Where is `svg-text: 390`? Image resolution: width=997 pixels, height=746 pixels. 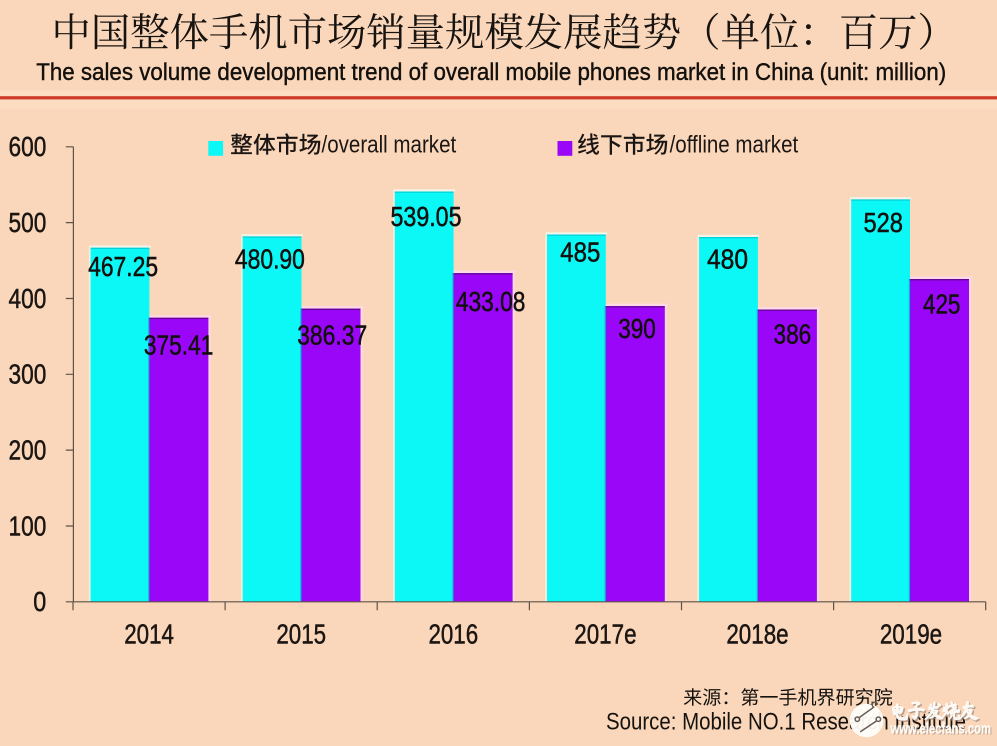 svg-text: 390 is located at coordinates (637, 328).